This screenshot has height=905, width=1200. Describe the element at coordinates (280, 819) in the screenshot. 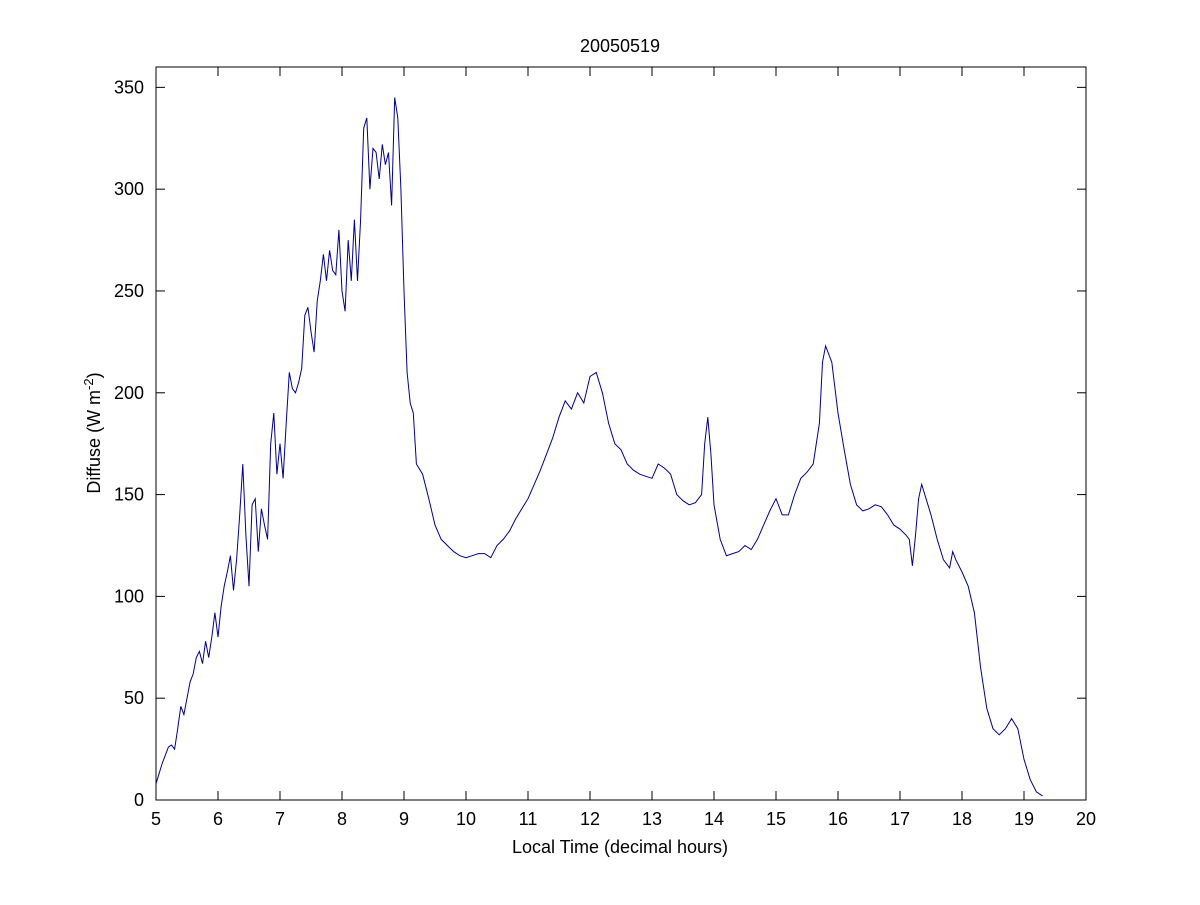

I see `x-tick-label: 7` at that location.